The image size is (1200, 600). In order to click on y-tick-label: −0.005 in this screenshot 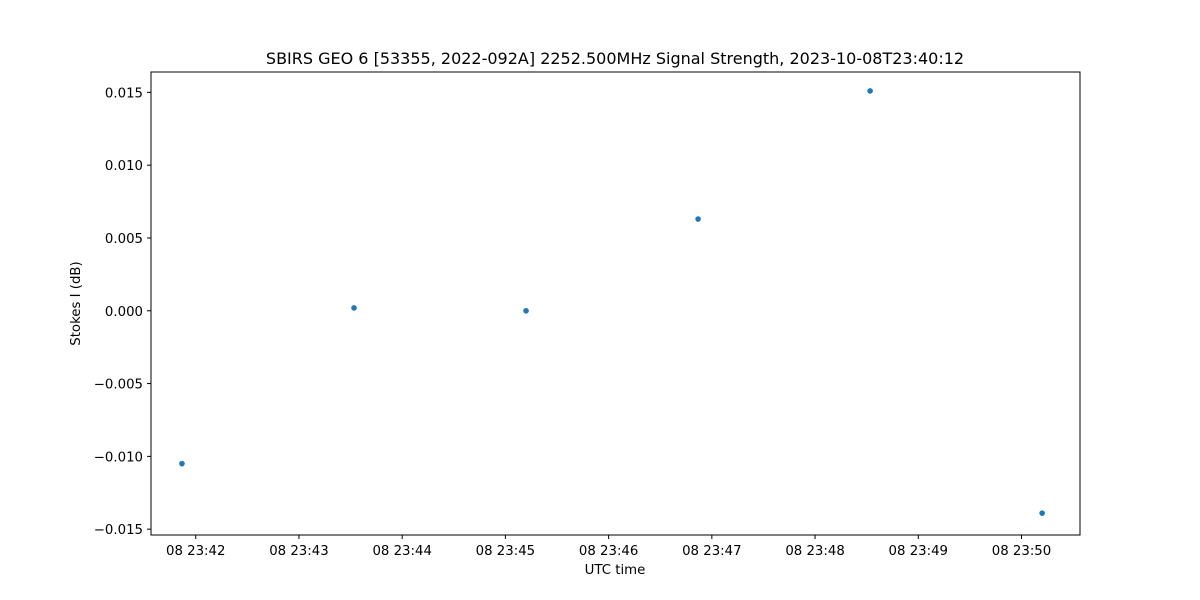, I will do `click(118, 385)`.